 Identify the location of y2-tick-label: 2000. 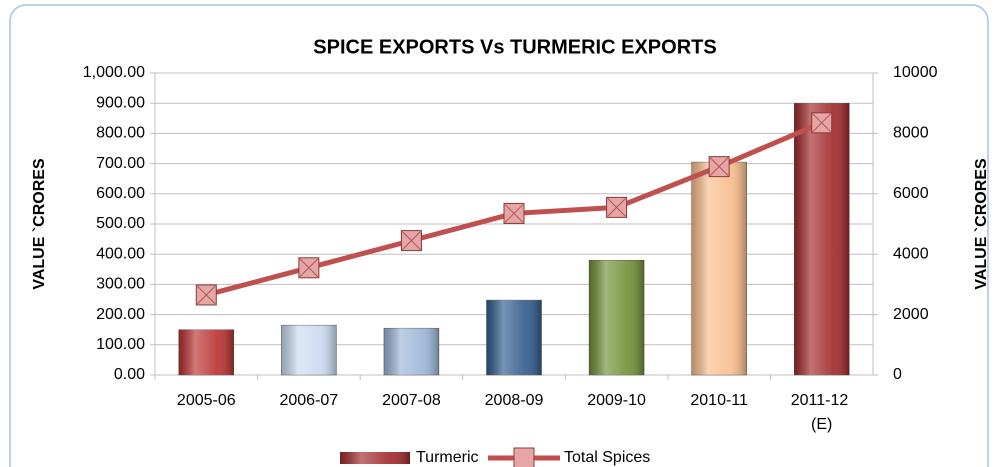
(911, 314).